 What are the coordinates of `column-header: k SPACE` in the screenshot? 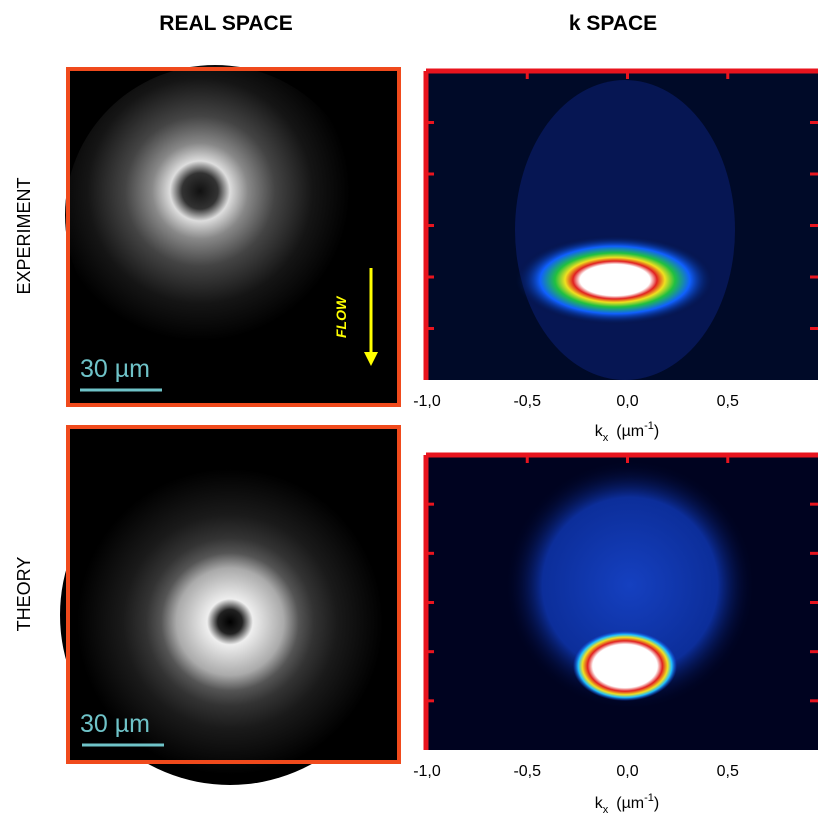 It's located at (613, 23).